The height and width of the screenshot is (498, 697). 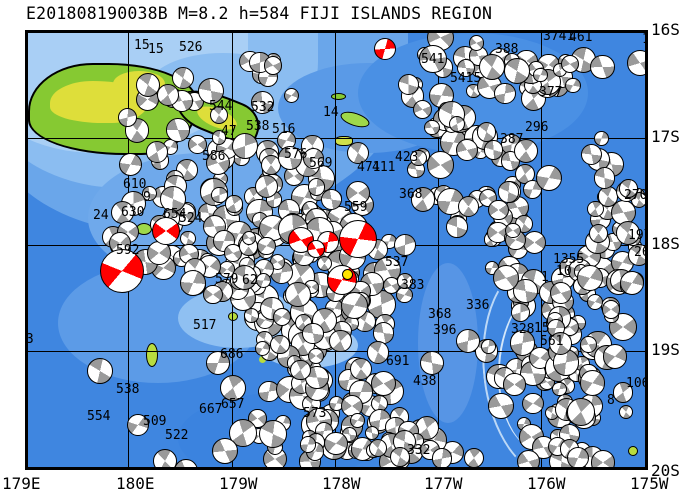 What do you see at coordinates (636, 235) in the screenshot?
I see `depth-label: 197` at bounding box center [636, 235].